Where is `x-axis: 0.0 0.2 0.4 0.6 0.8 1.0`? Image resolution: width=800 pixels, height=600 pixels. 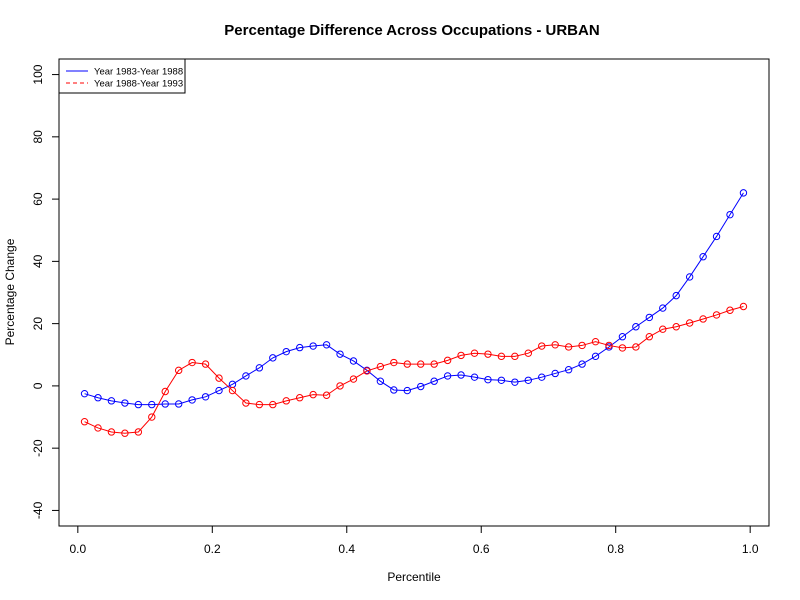 x-axis: 0.0 0.2 0.4 0.6 0.8 1.0 is located at coordinates (414, 541).